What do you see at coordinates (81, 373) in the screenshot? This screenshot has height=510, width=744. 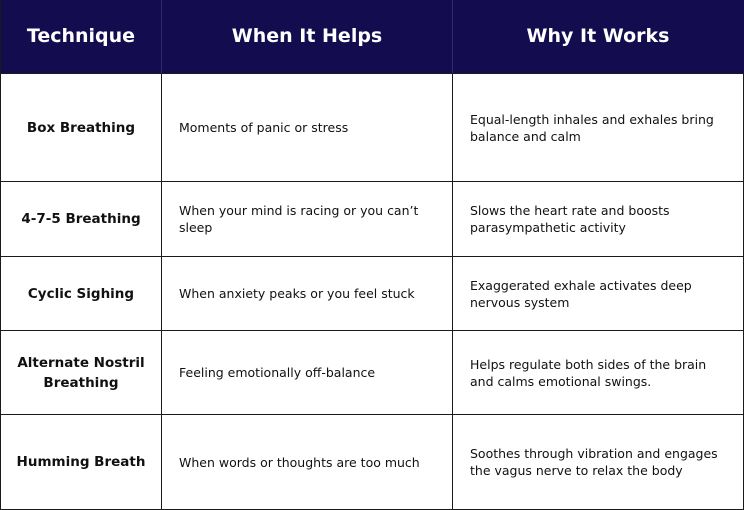 I see `technique-cell: Alternate Nostril Breathing` at bounding box center [81, 373].